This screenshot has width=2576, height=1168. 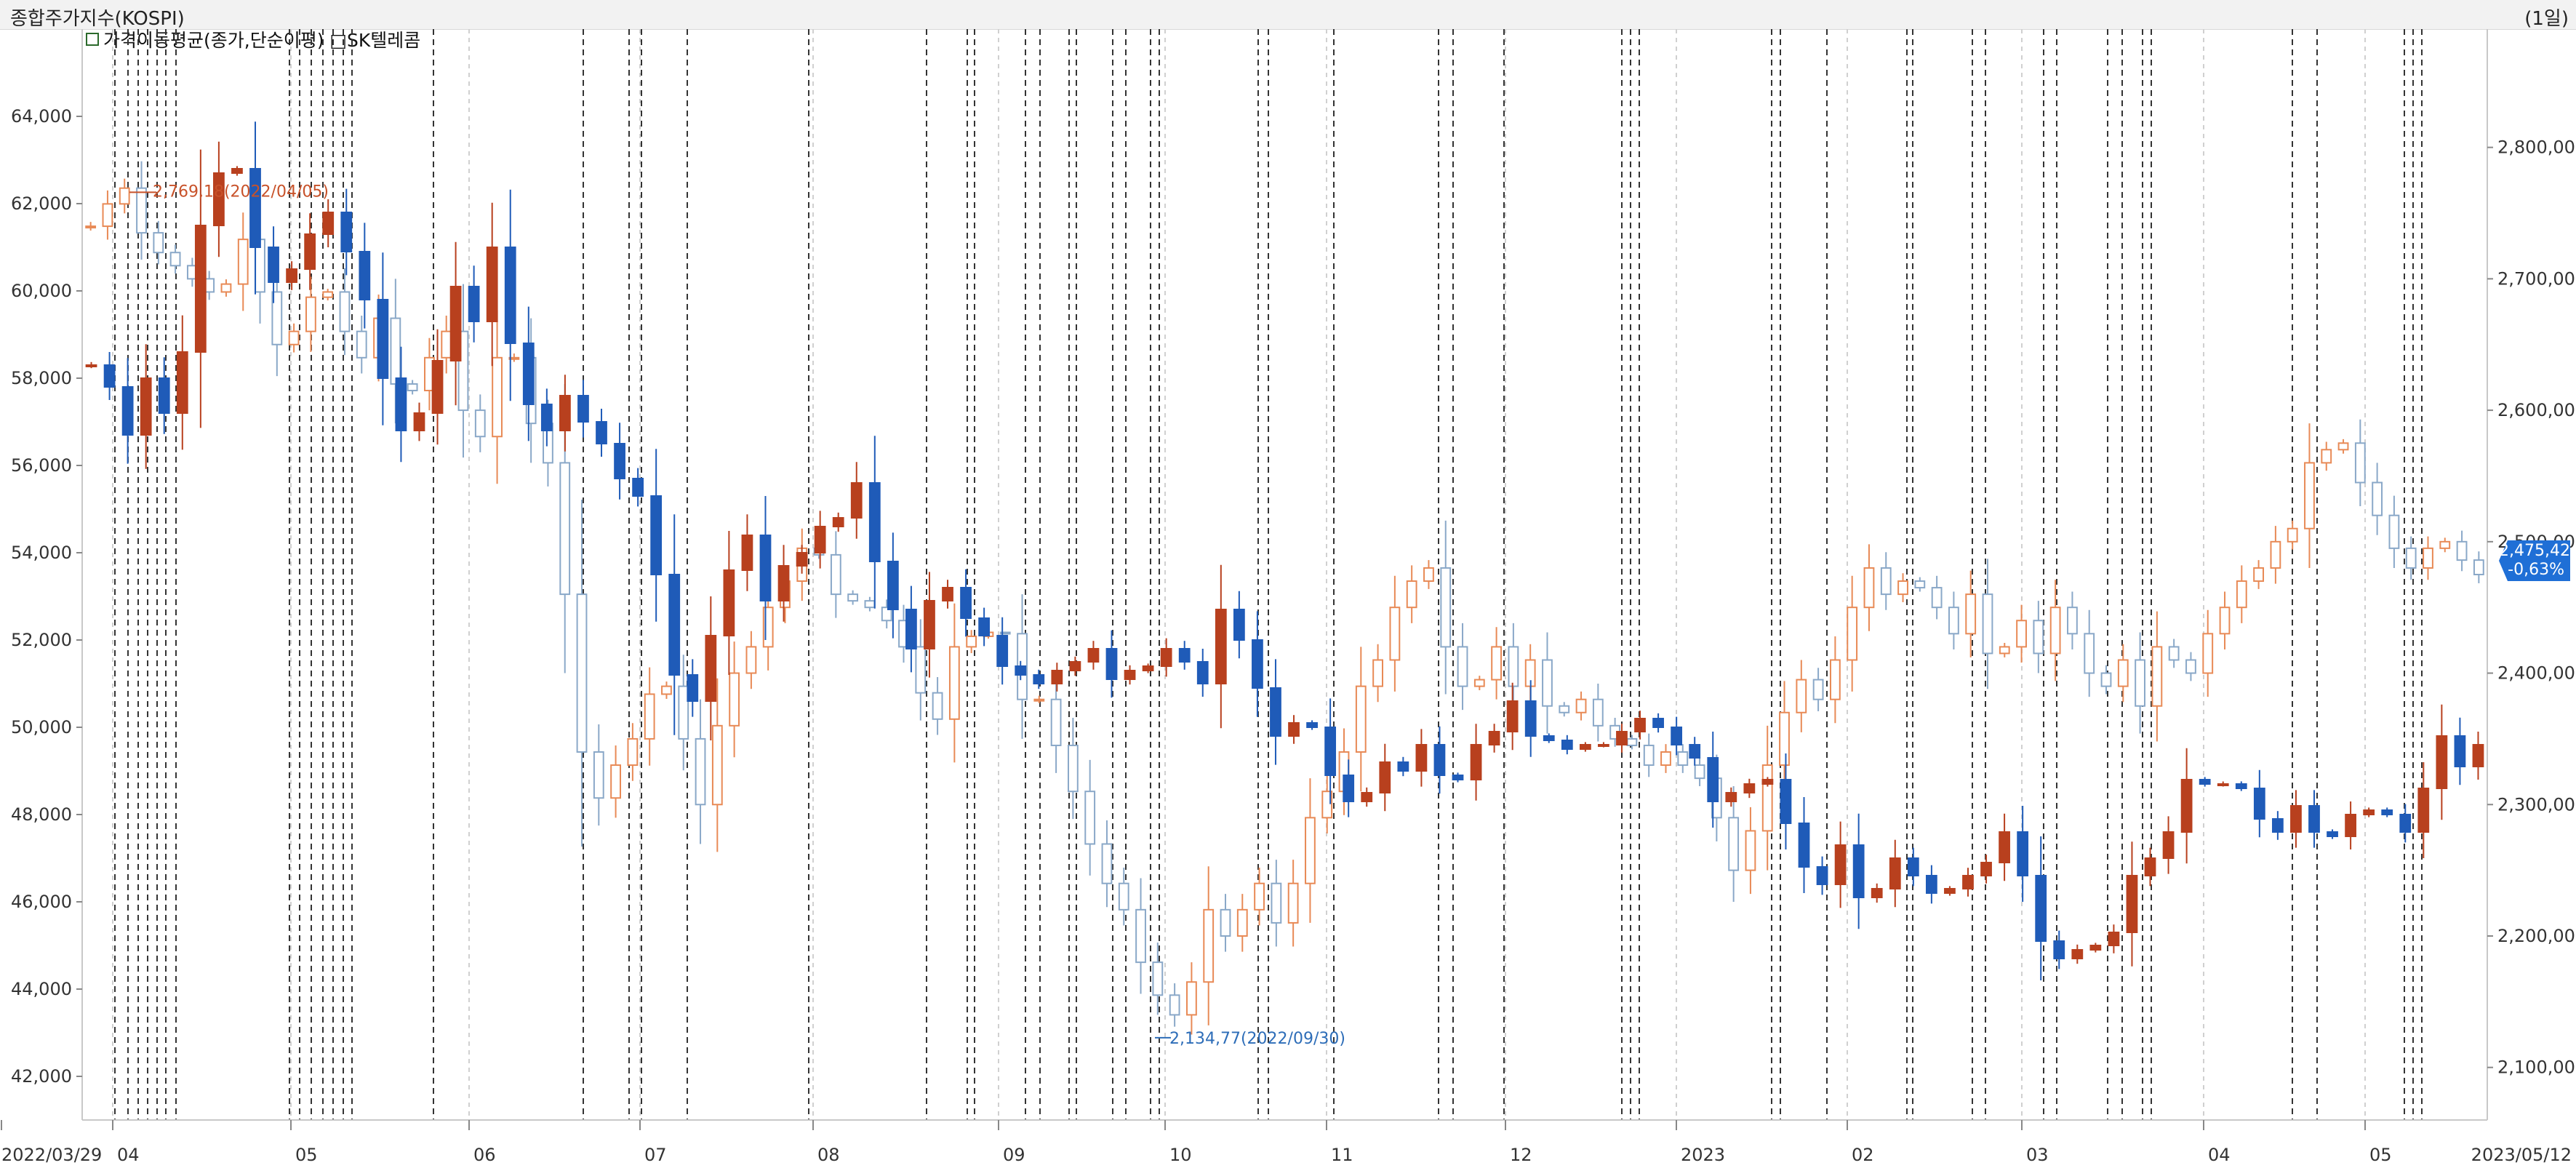 I want to click on last-price: 2,475,42, so click(x=2534, y=551).